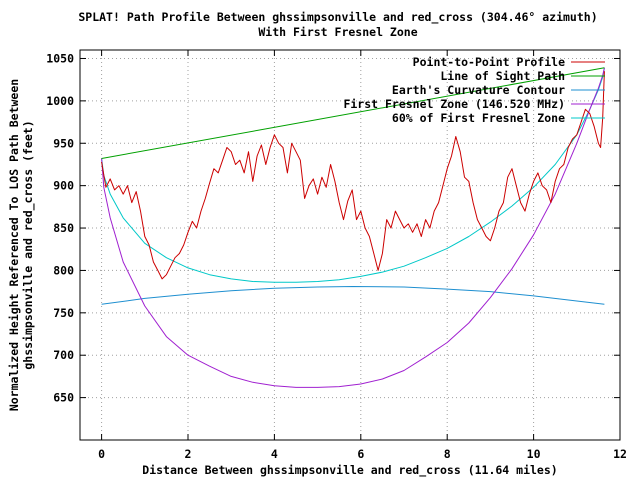 The width and height of the screenshot is (640, 480). What do you see at coordinates (63, 186) in the screenshot?
I see `y-tick-label: 900` at bounding box center [63, 186].